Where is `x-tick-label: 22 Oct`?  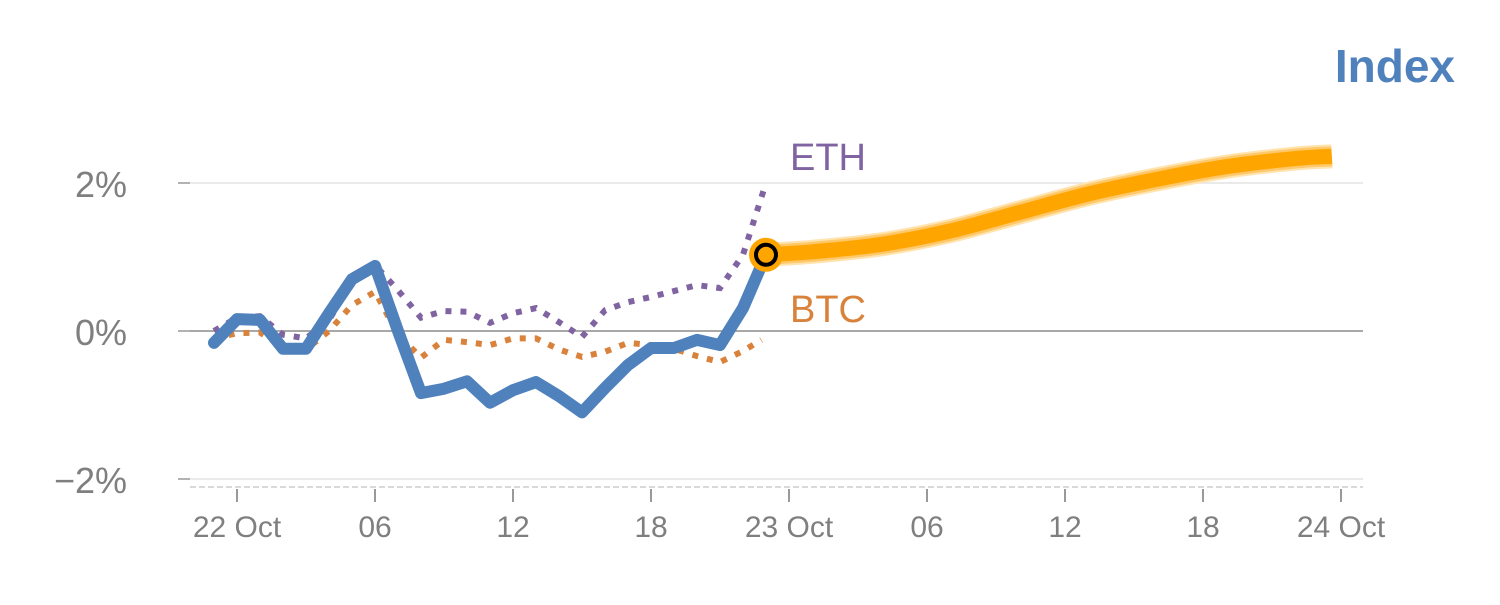
x-tick-label: 22 Oct is located at coordinates (237, 527).